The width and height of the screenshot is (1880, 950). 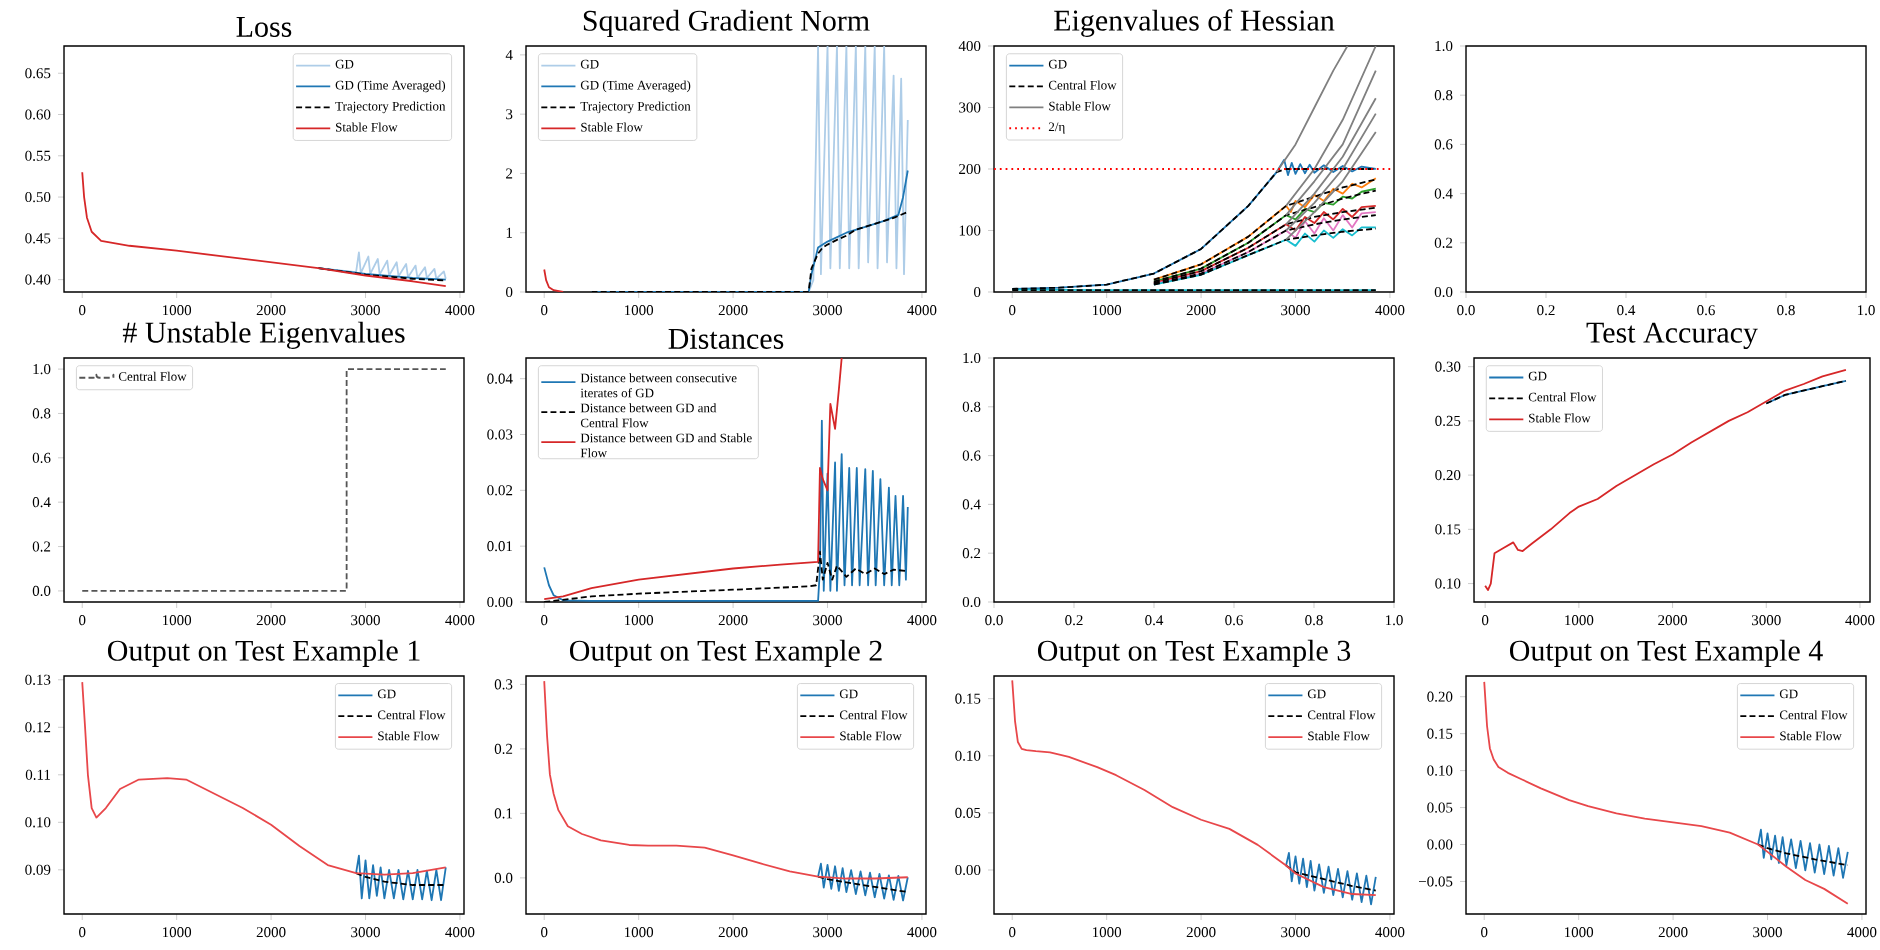 What do you see at coordinates (726, 338) in the screenshot?
I see `chart-title: Distances` at bounding box center [726, 338].